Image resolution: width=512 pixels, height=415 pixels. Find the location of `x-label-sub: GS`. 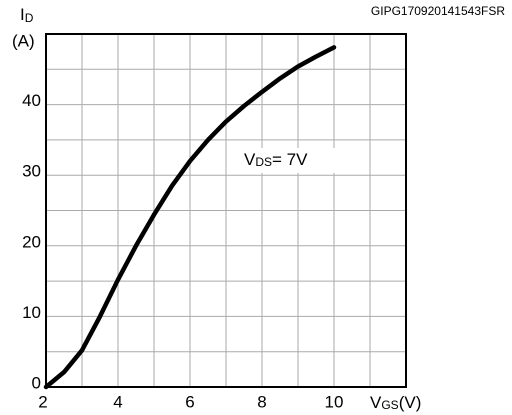

x-label-sub: GS is located at coordinates (389, 405).